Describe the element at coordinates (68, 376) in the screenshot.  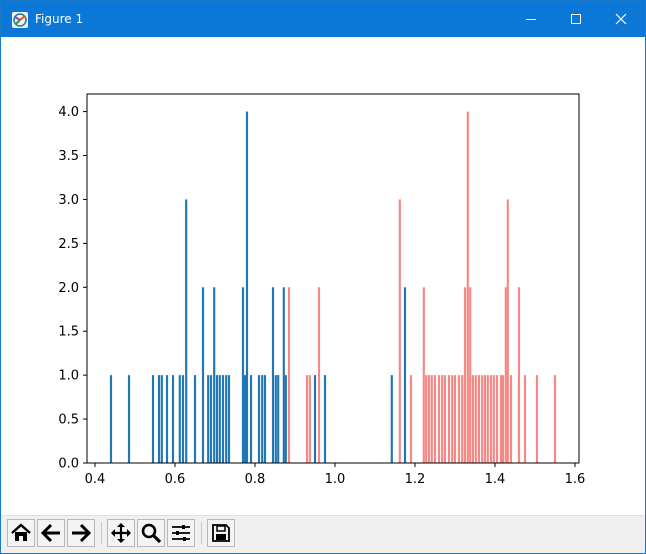
I see `y-tick-label-2: 1.0` at that location.